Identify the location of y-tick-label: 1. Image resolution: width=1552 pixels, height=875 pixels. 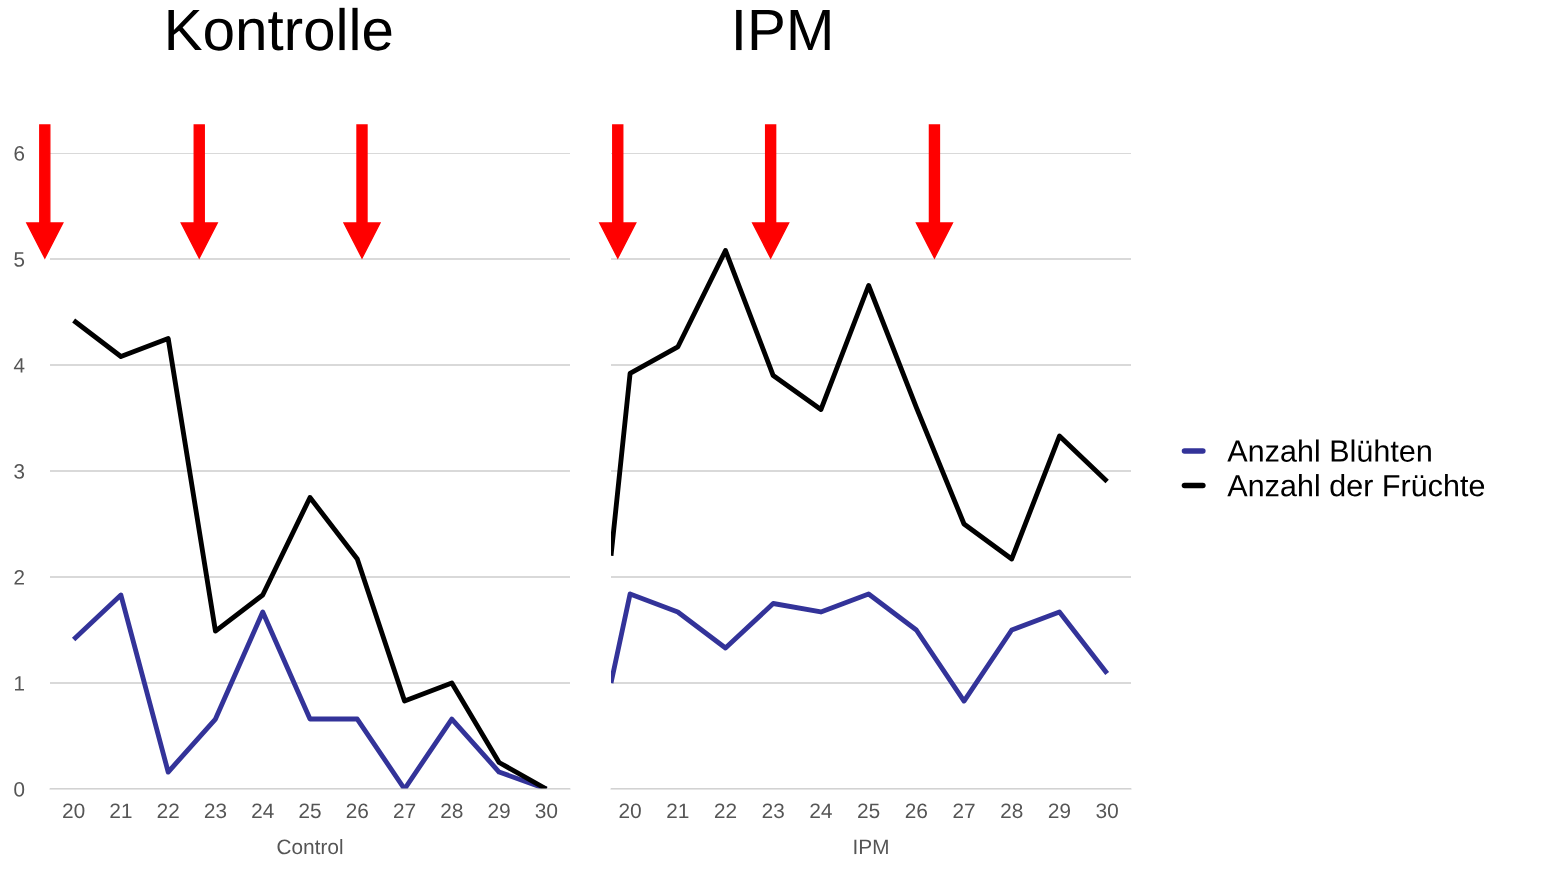
(19, 683).